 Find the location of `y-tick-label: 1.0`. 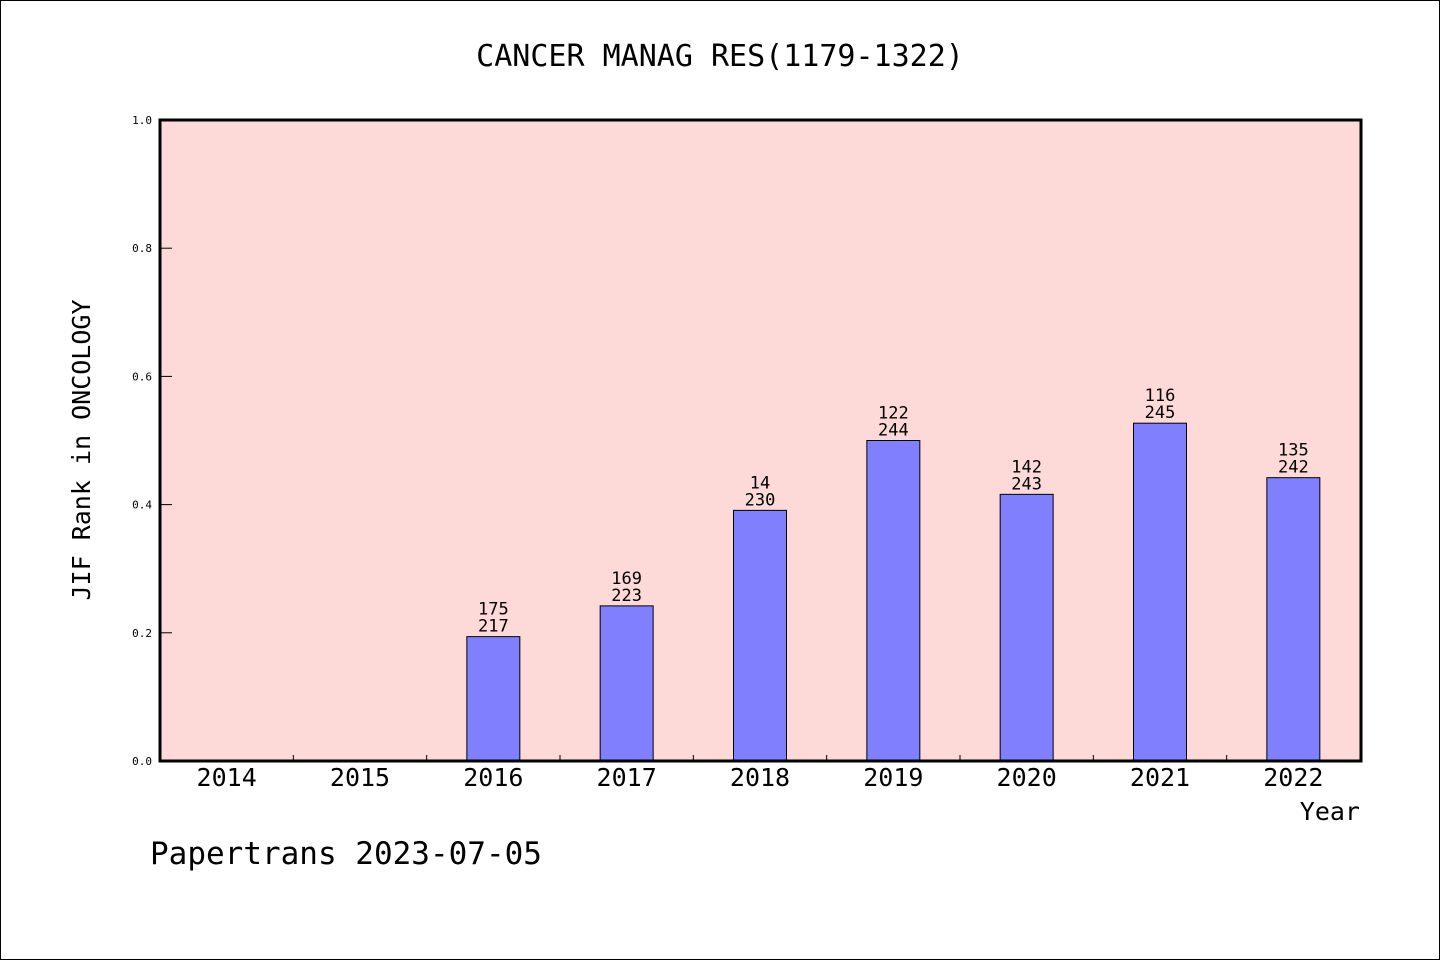

y-tick-label: 1.0 is located at coordinates (142, 120).